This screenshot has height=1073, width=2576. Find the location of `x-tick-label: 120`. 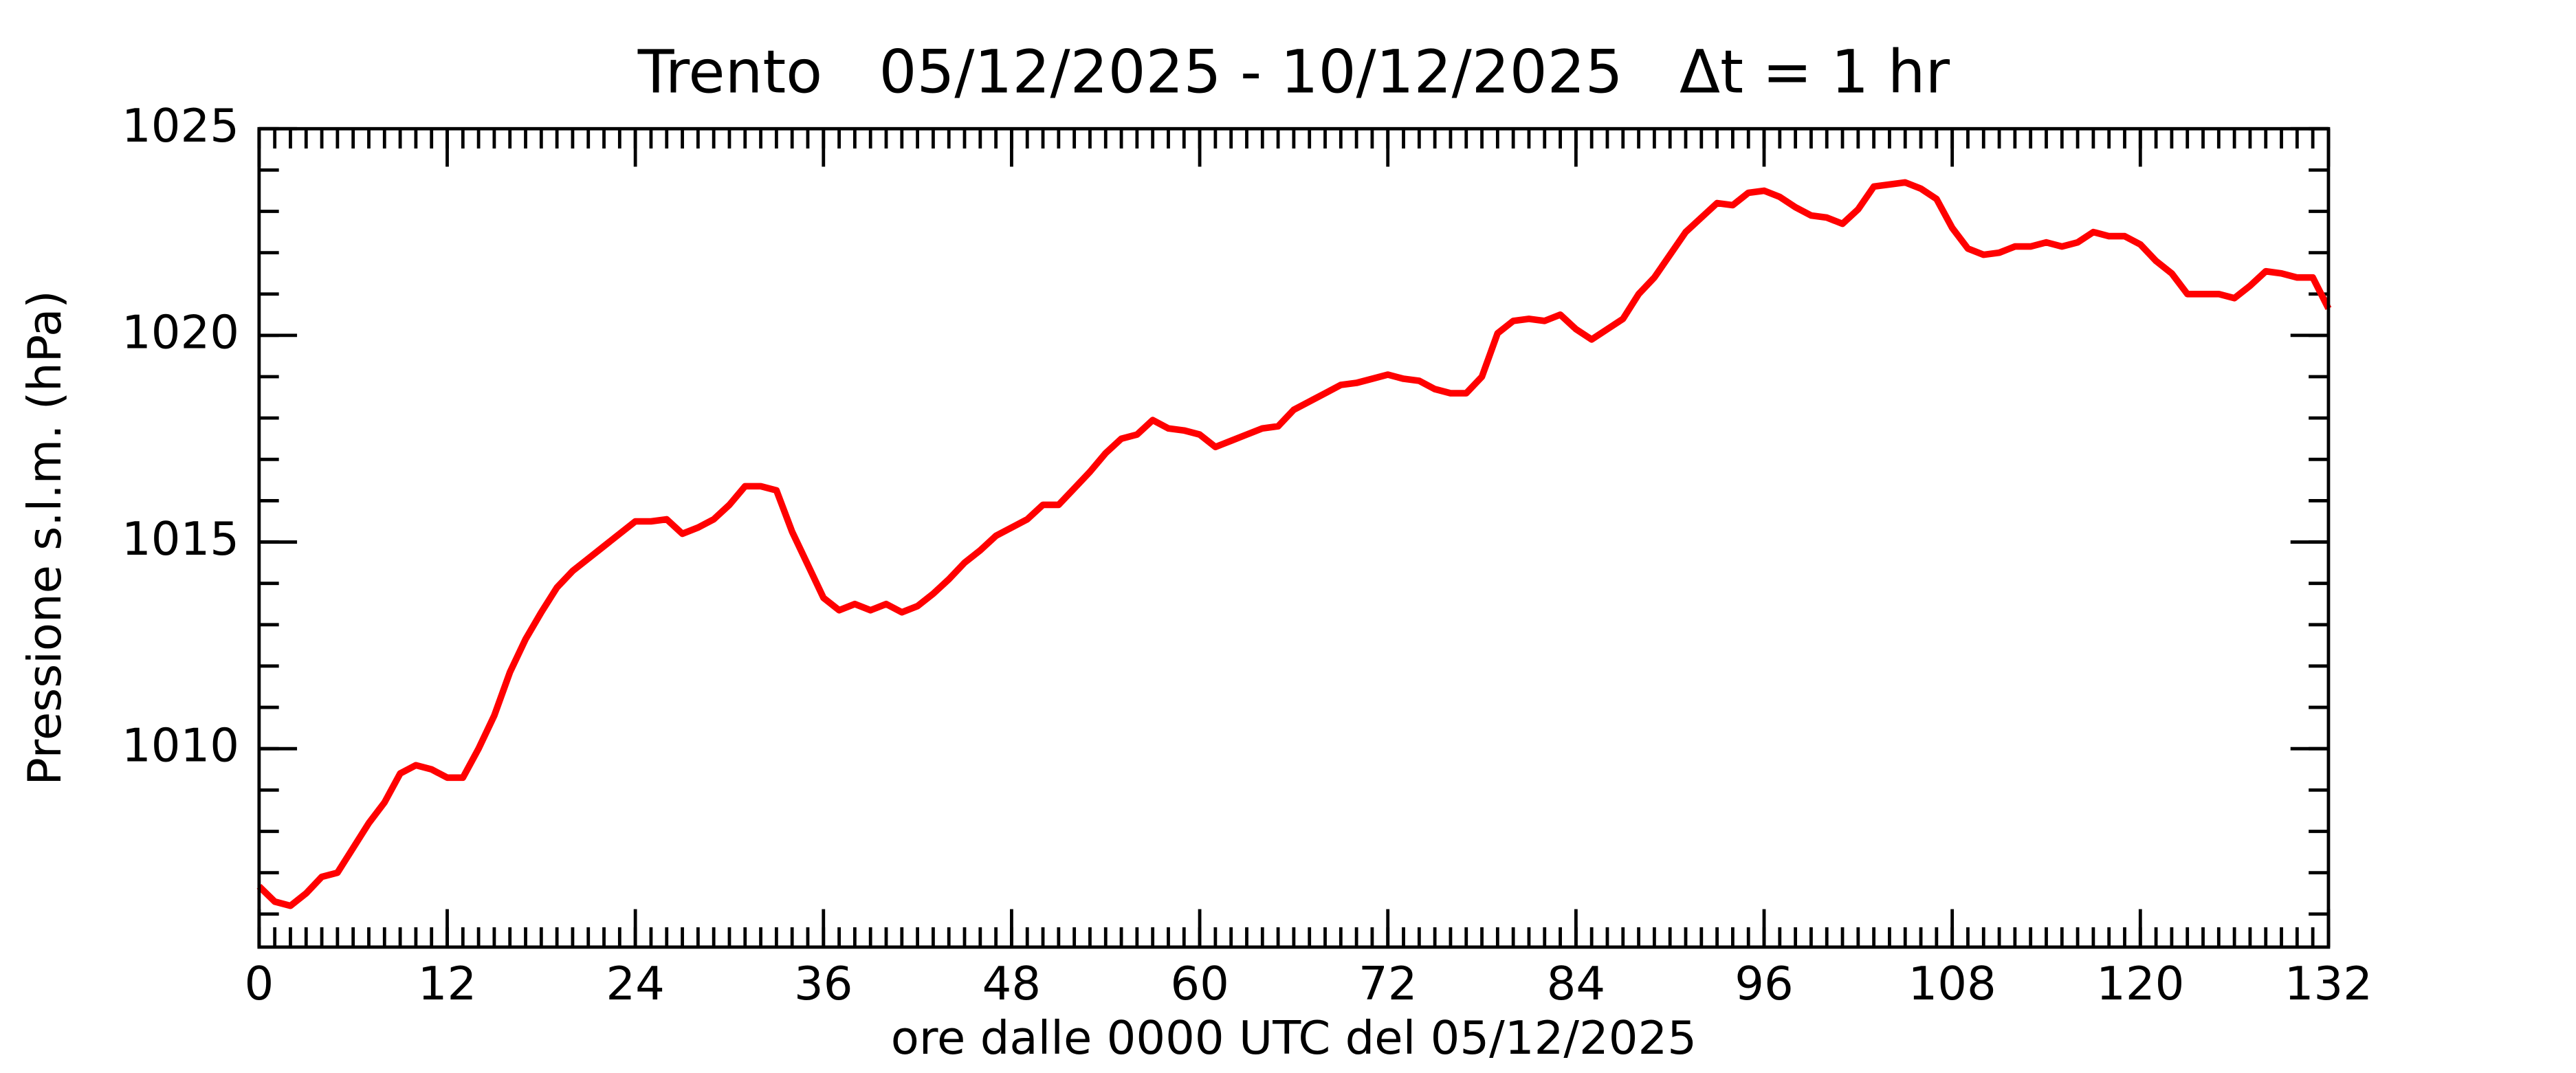

x-tick-label: 120 is located at coordinates (2140, 983).